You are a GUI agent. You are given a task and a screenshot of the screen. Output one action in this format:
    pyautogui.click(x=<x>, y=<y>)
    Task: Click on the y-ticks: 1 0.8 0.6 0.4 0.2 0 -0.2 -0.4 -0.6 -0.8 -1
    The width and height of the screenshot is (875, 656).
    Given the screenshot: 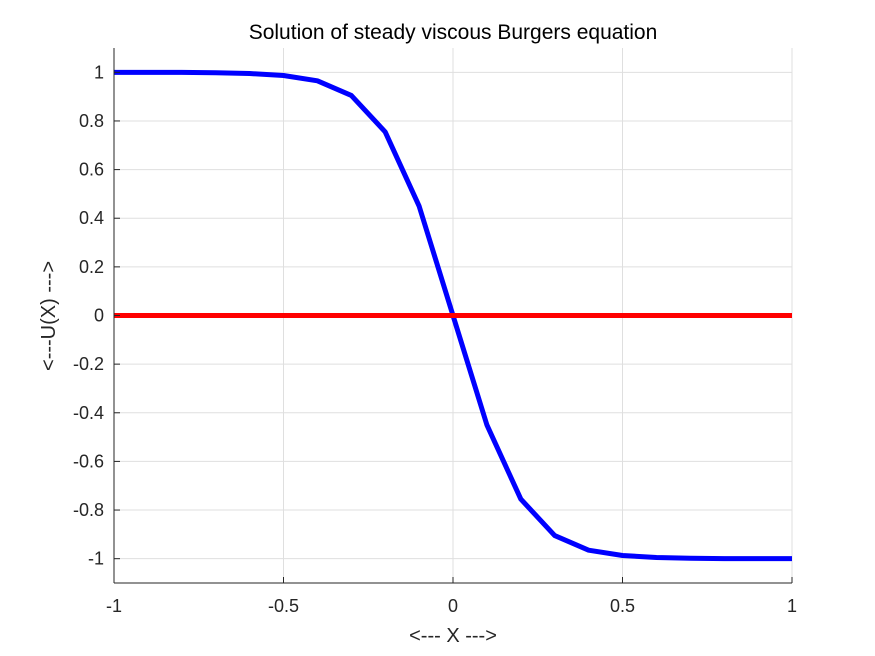 What is the action you would take?
    pyautogui.click(x=96, y=315)
    